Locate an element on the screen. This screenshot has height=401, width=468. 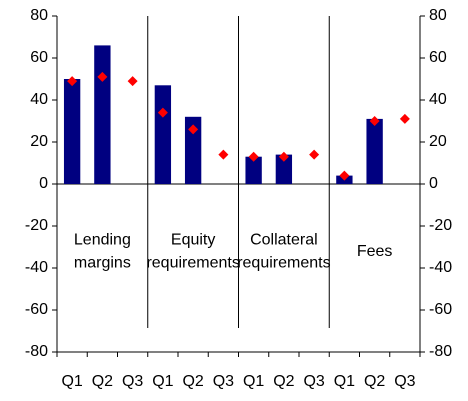
y-tick-label: 60 is located at coordinates (39, 57).